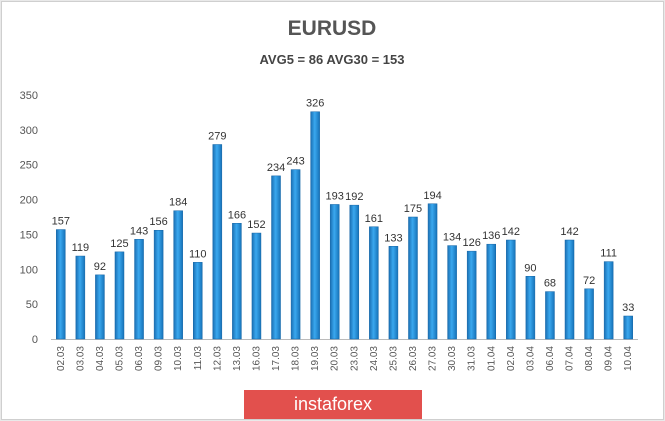  I want to click on x-tick-label: 26.03, so click(413, 358).